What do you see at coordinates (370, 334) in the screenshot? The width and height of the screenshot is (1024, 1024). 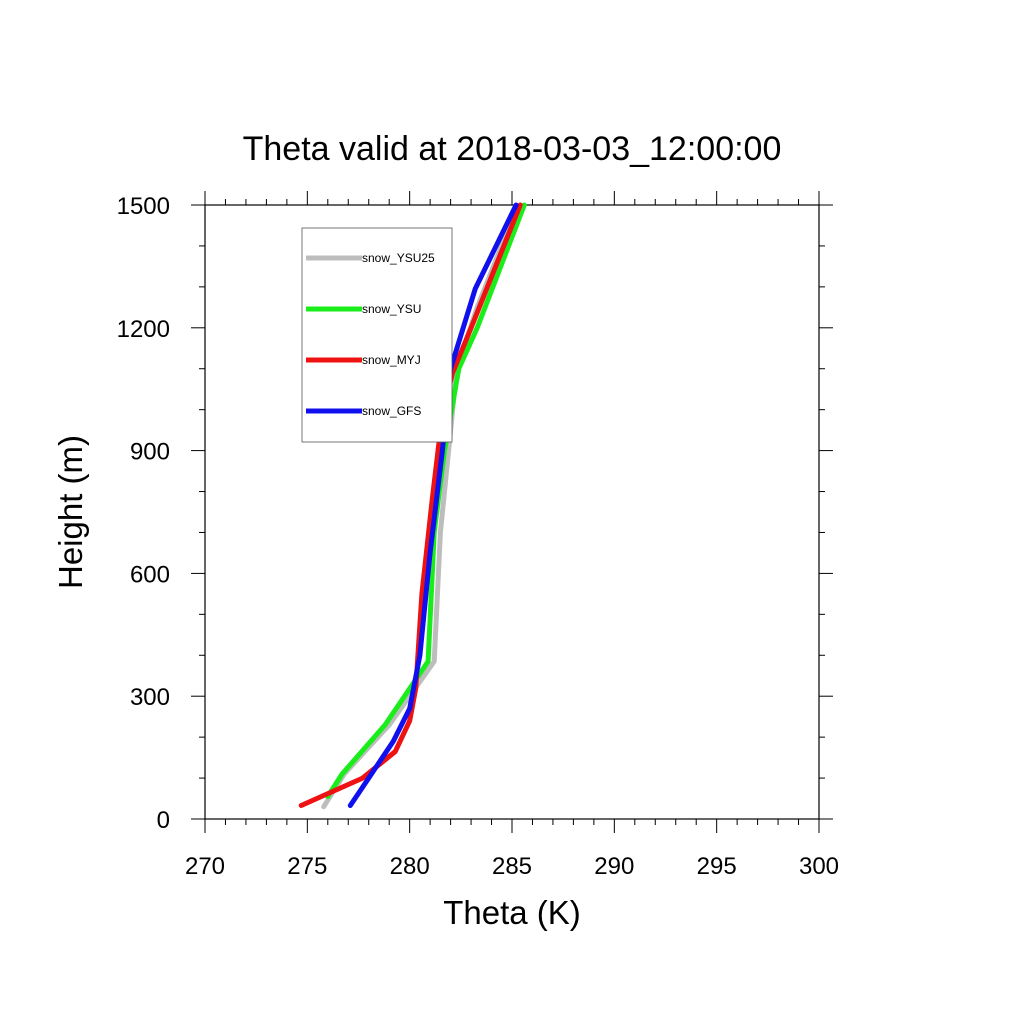 I see `legend-items: snow_YSU25 snow_YSU snow_MYJ snow_GFS` at bounding box center [370, 334].